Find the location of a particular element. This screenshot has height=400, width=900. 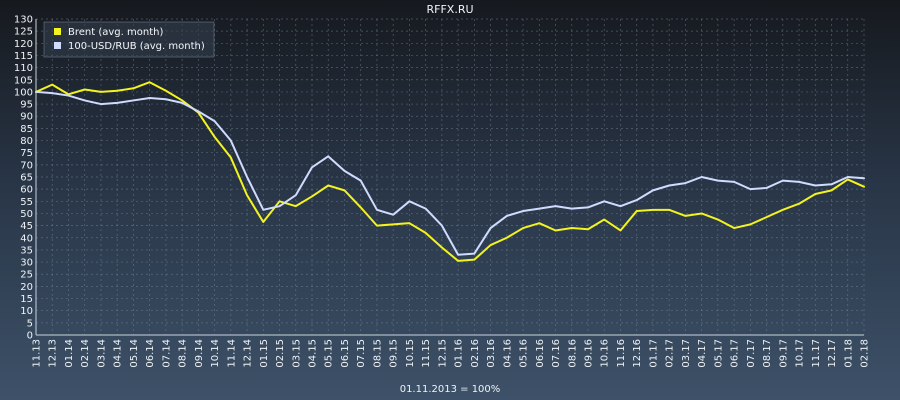

y-tick-label: 130 is located at coordinates (23, 20).